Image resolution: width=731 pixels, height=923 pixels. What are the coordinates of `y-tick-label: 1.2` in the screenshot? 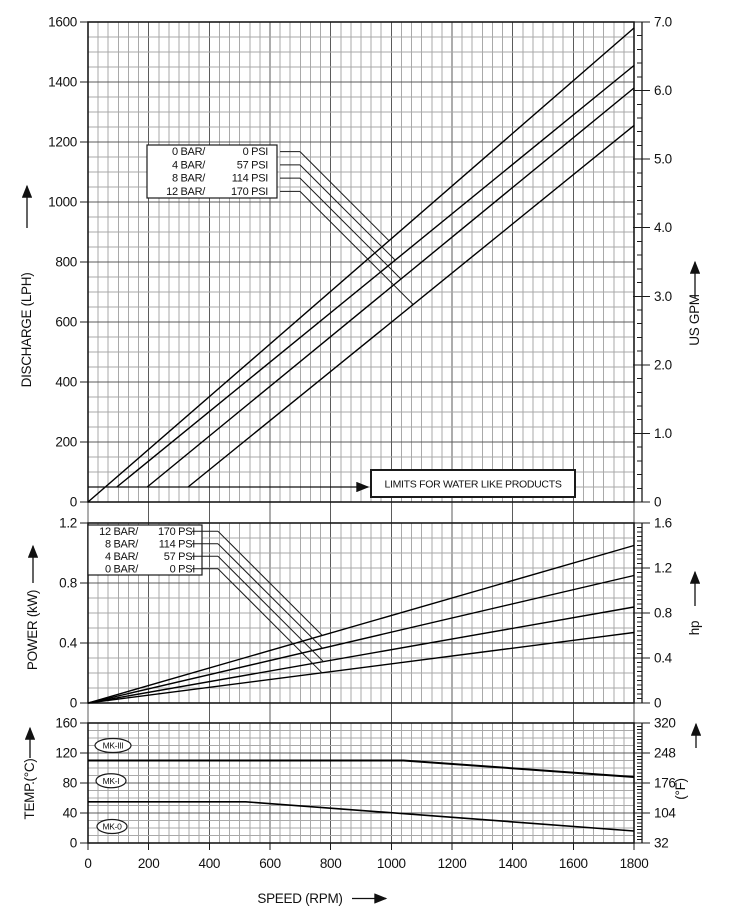 It's located at (68, 523).